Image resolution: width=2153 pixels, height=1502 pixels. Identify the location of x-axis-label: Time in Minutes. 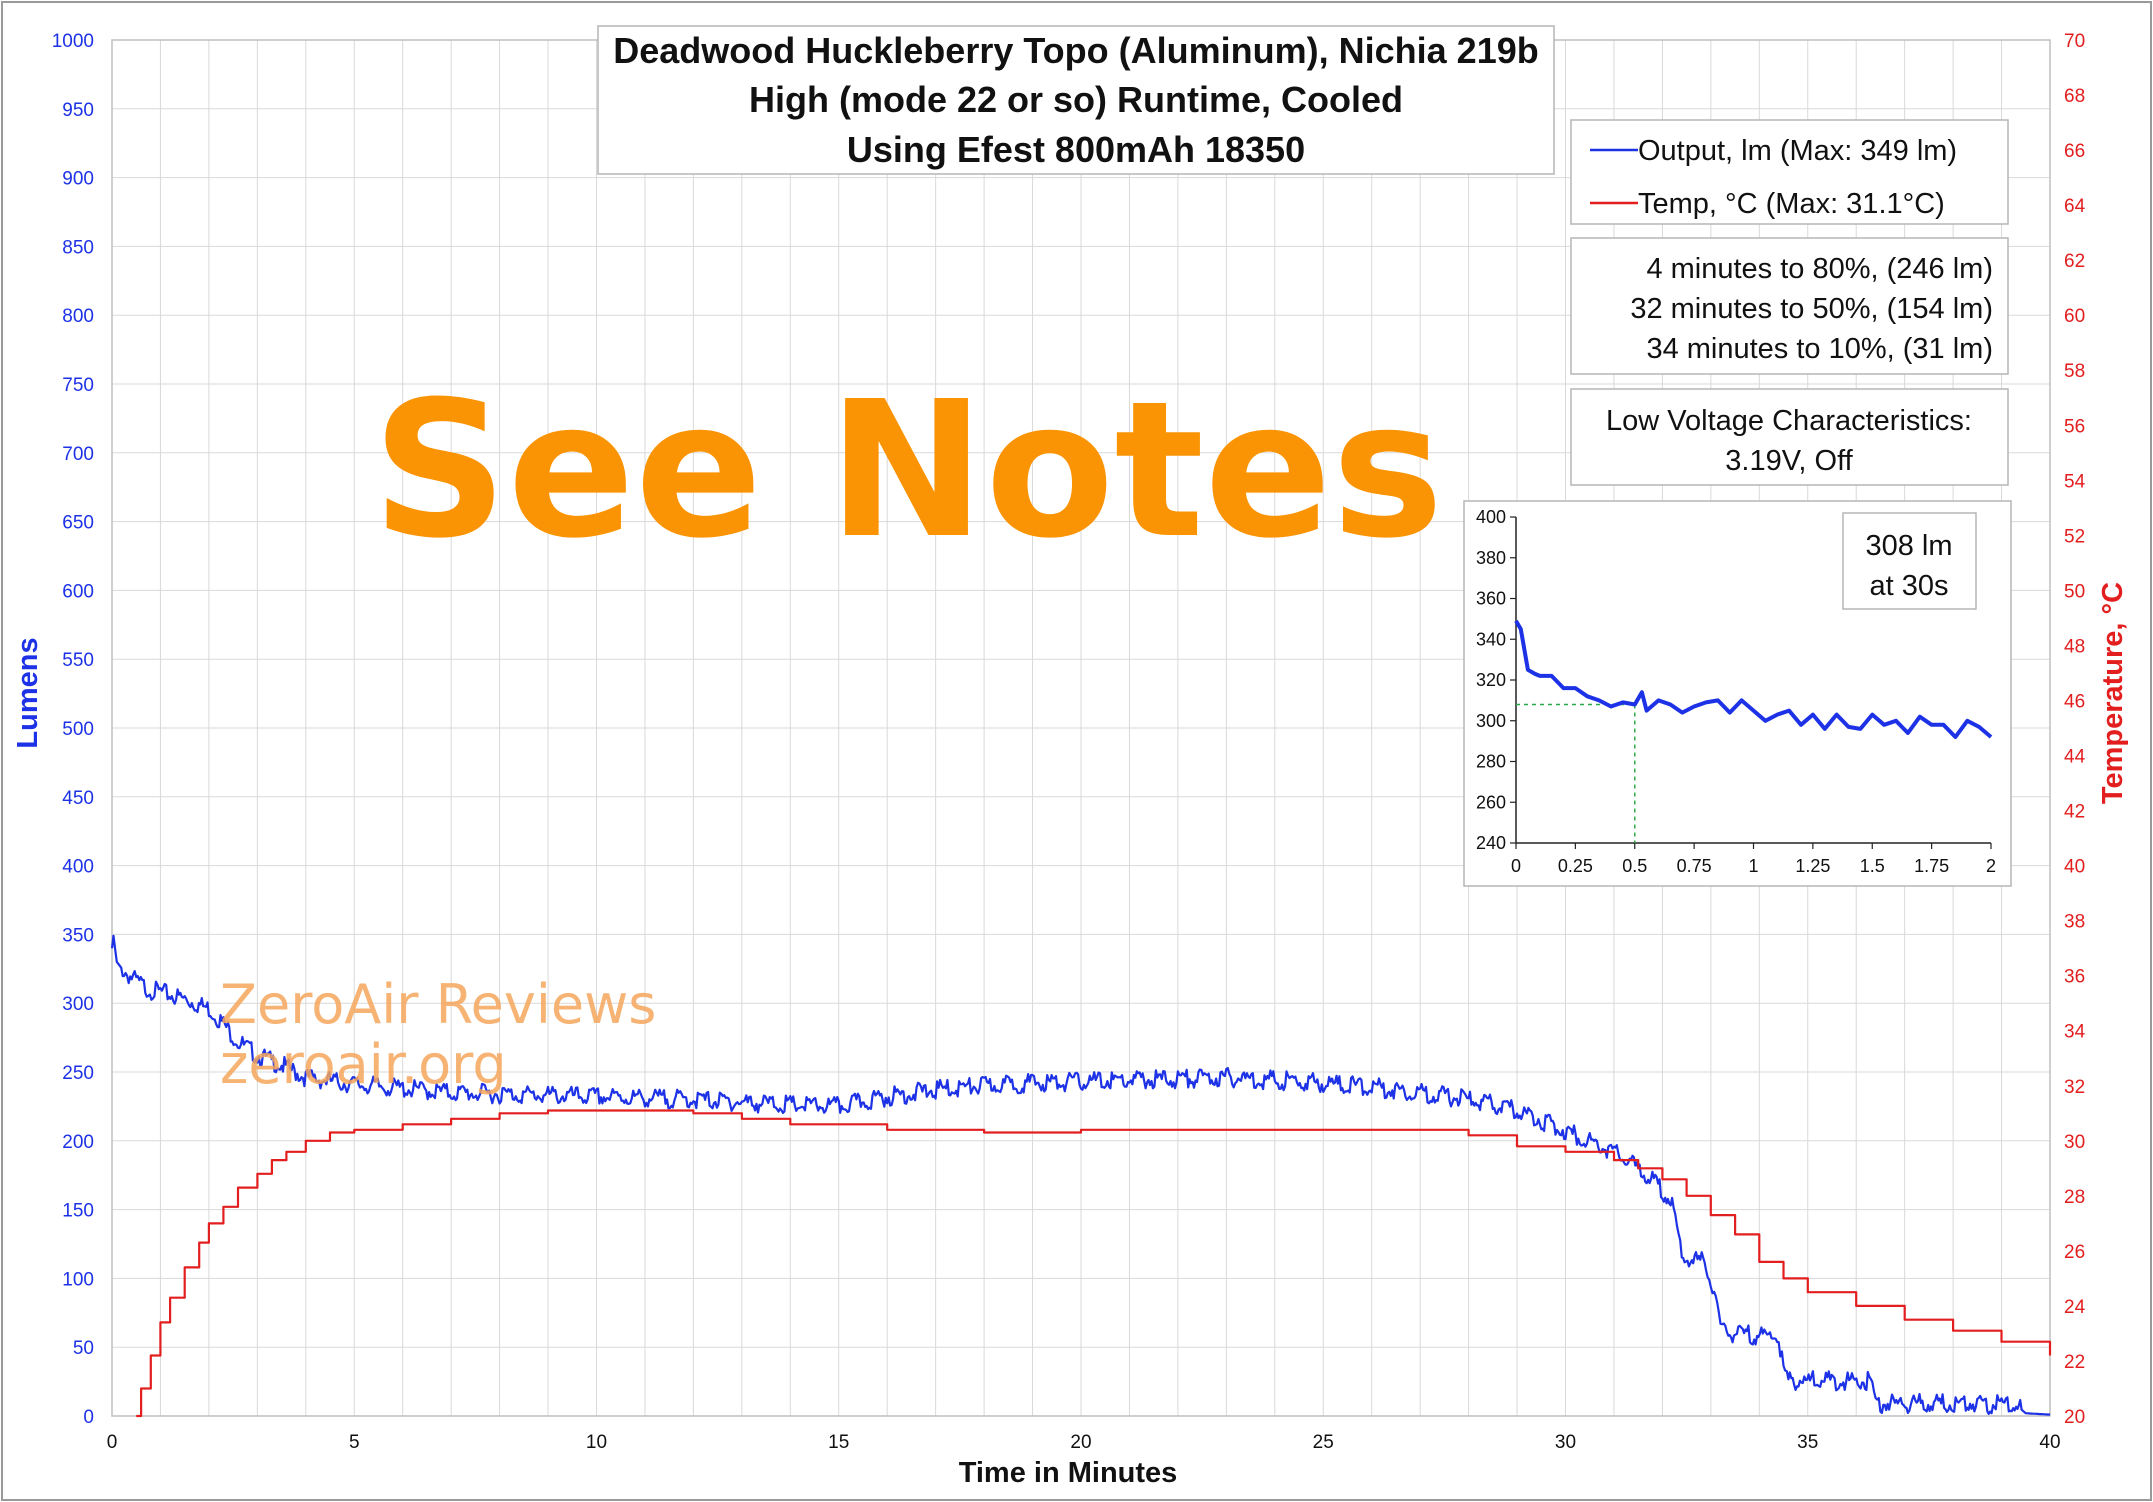
(1068, 1473).